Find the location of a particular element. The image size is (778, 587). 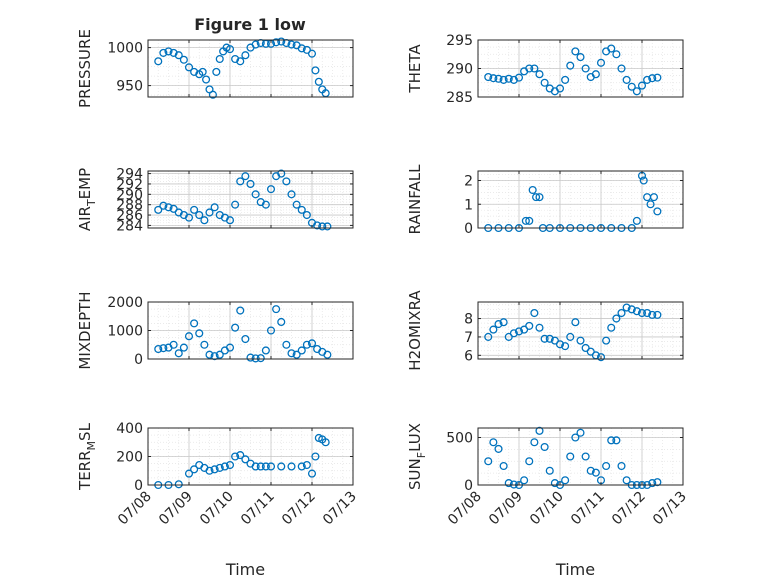

x-tick-label: 07/09 is located at coordinates (506, 509).